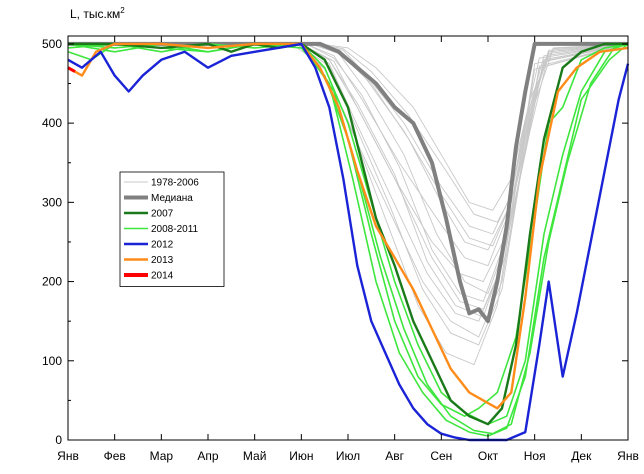 Image resolution: width=644 pixels, height=474 pixels. Describe the element at coordinates (581, 456) in the screenshot. I see `x-tick-label-11: Дек` at that location.